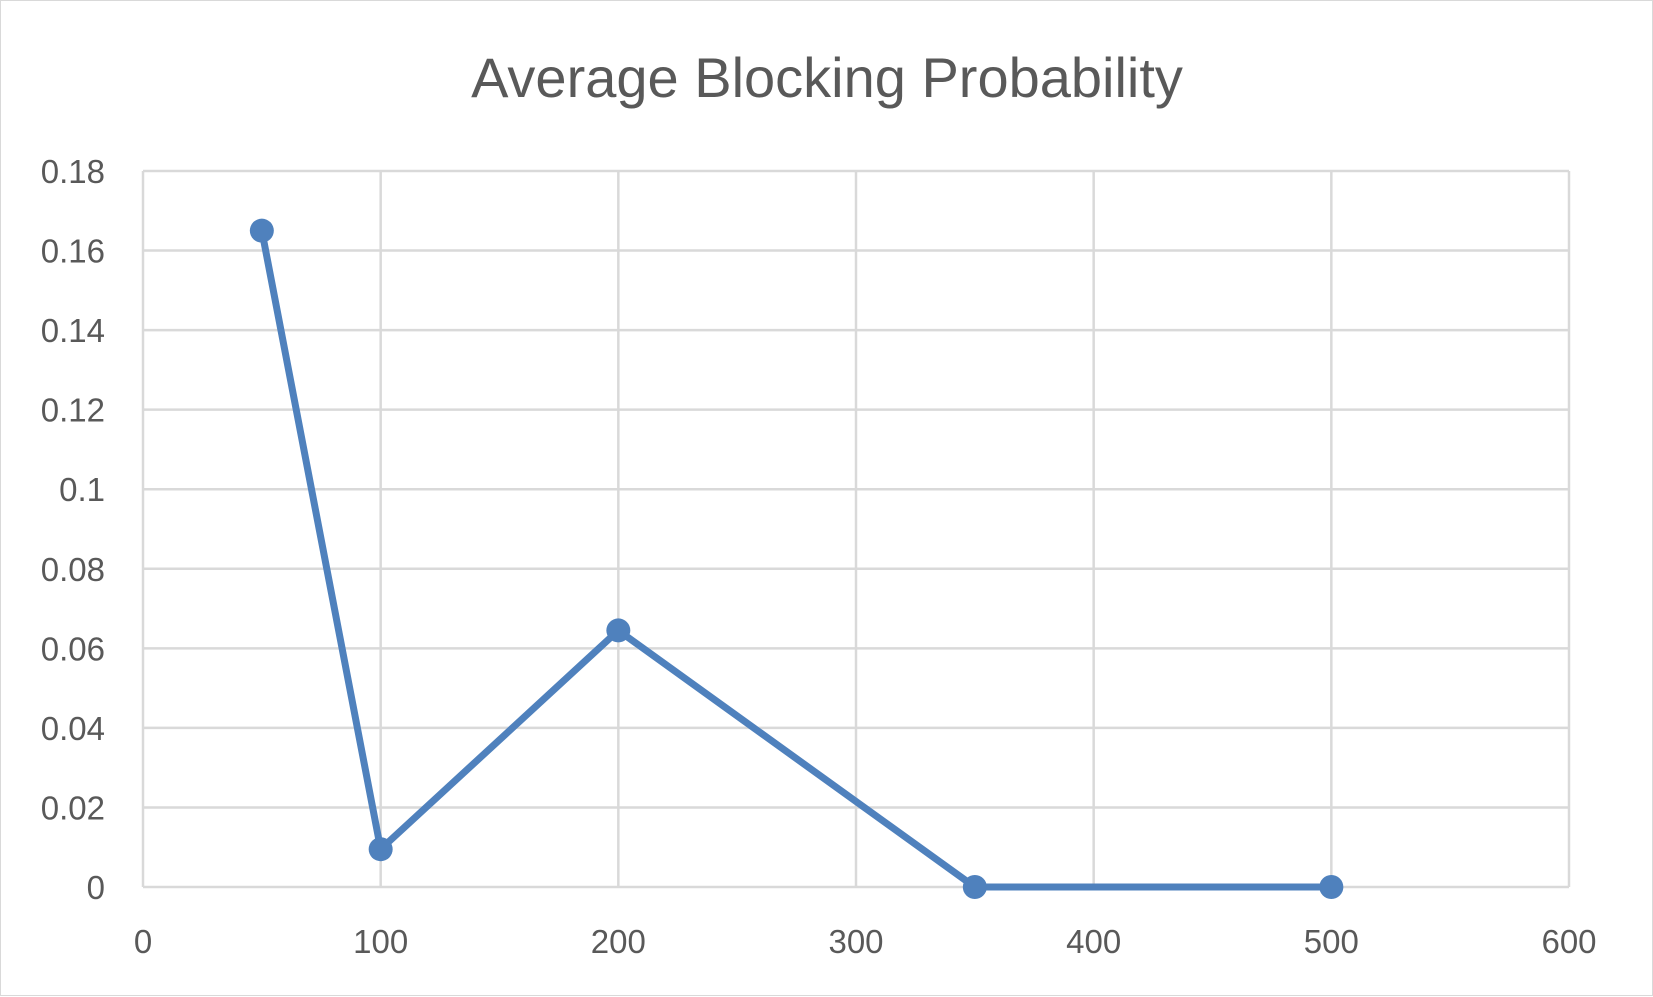 The image size is (1653, 997). Describe the element at coordinates (73, 410) in the screenshot. I see `y-tick-label: 0.12` at that location.